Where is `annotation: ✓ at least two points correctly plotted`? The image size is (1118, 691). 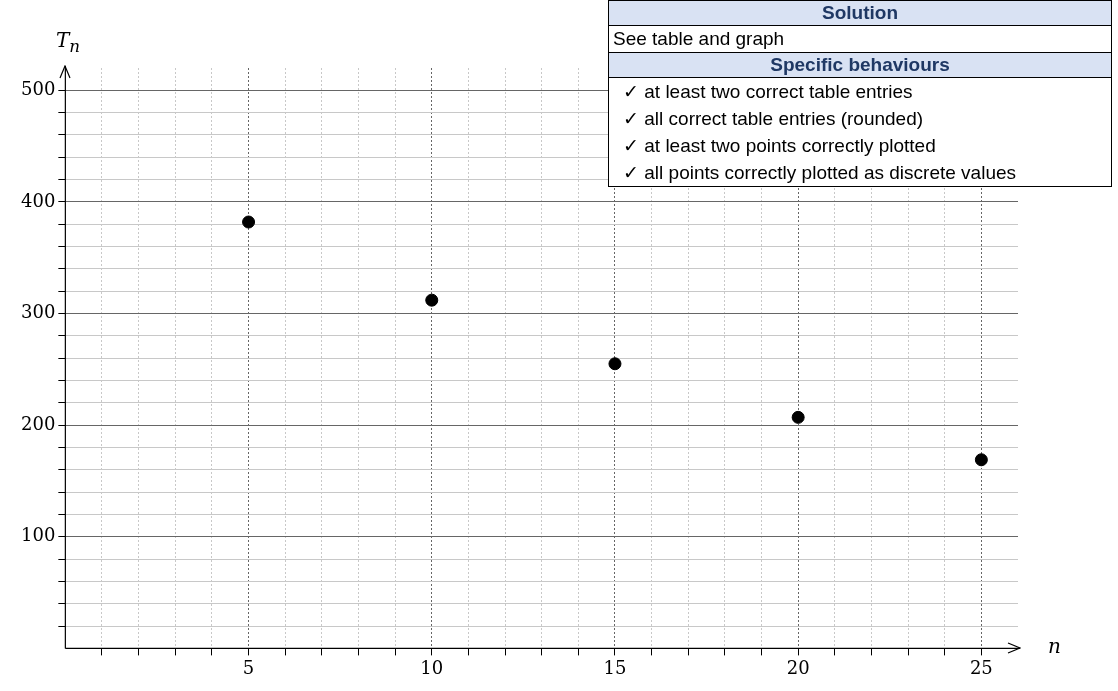 annotation: ✓ at least two points correctly plotted is located at coordinates (779, 146).